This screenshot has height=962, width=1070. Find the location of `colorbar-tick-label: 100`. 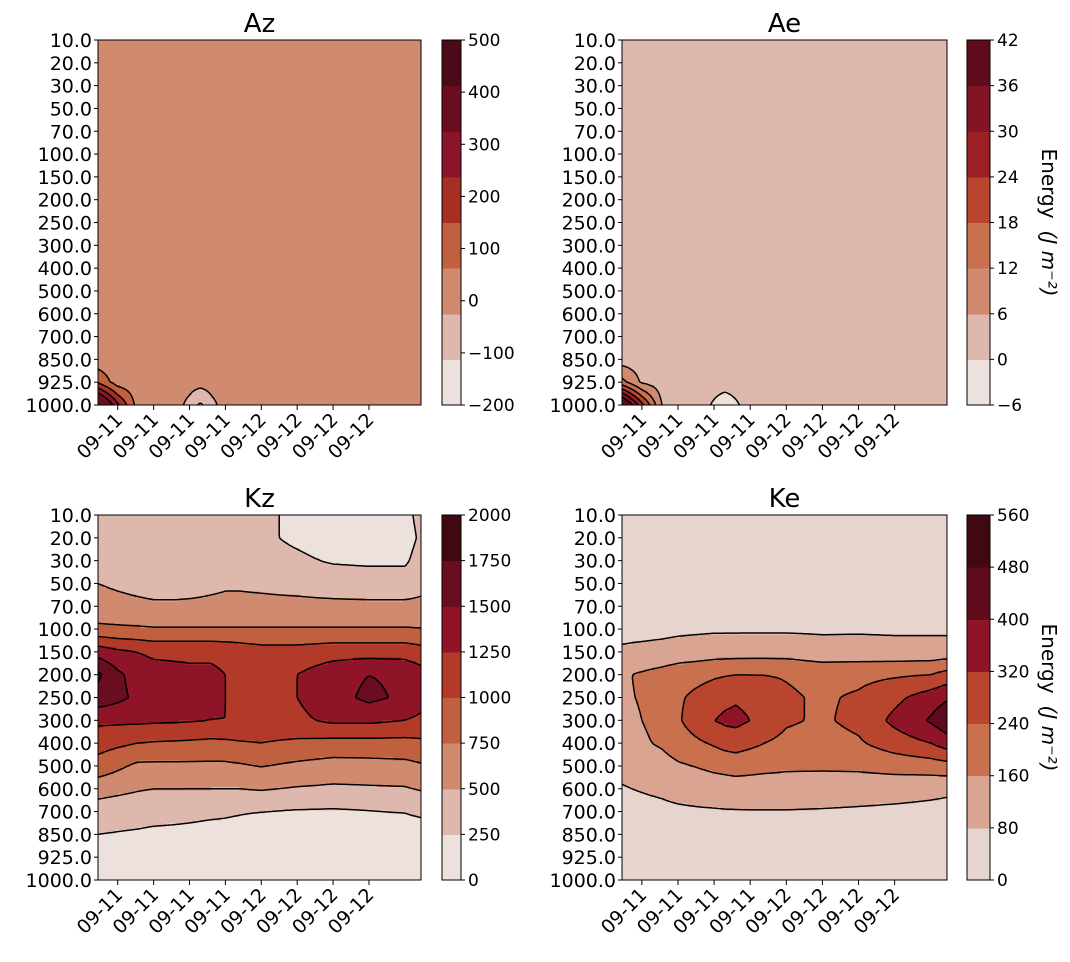

colorbar-tick-label: 100 is located at coordinates (484, 250).